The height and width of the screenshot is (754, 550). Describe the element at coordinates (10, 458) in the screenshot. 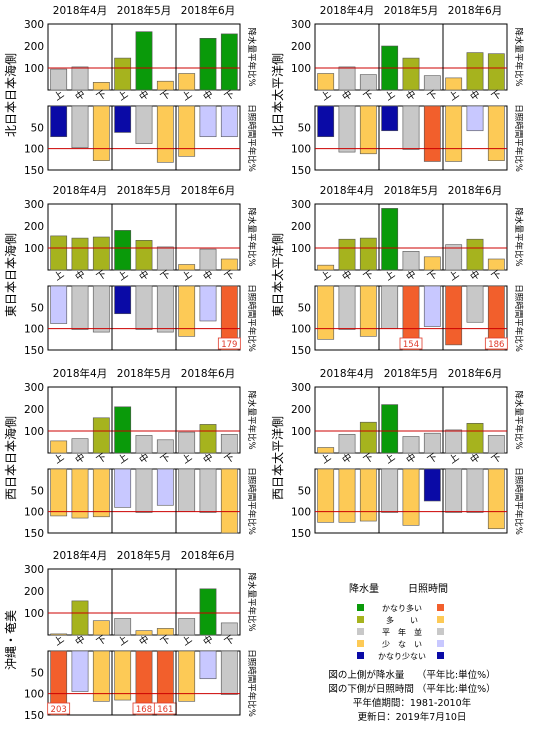

I see `region-title: 西日本日本海側` at that location.